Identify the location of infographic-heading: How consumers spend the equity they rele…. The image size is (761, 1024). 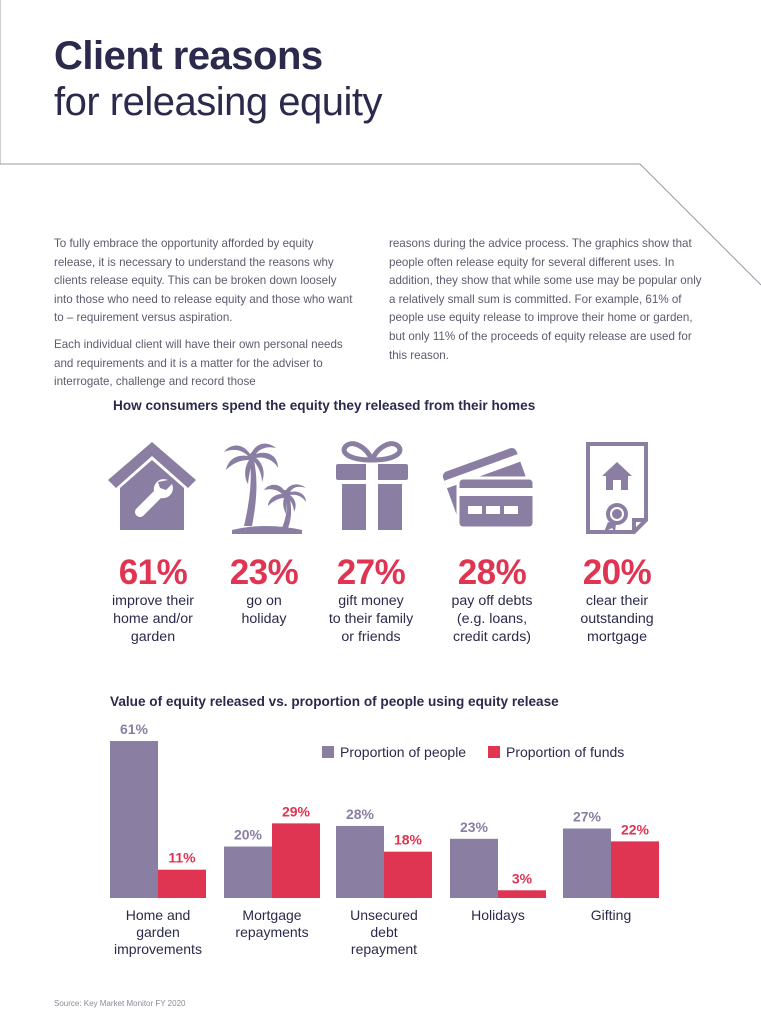
(324, 405).